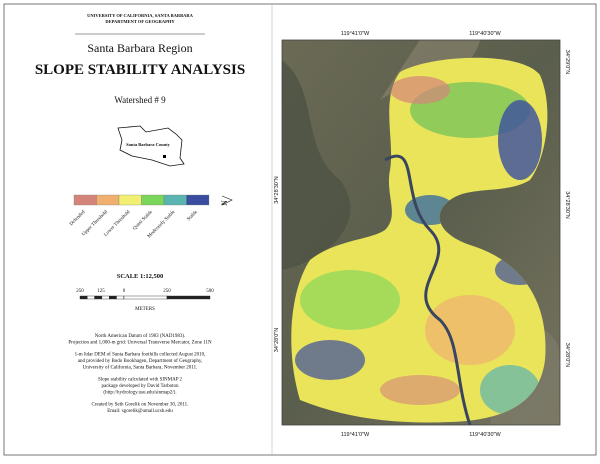  What do you see at coordinates (101, 291) in the screenshot?
I see `scale-tick-label: 125` at bounding box center [101, 291].